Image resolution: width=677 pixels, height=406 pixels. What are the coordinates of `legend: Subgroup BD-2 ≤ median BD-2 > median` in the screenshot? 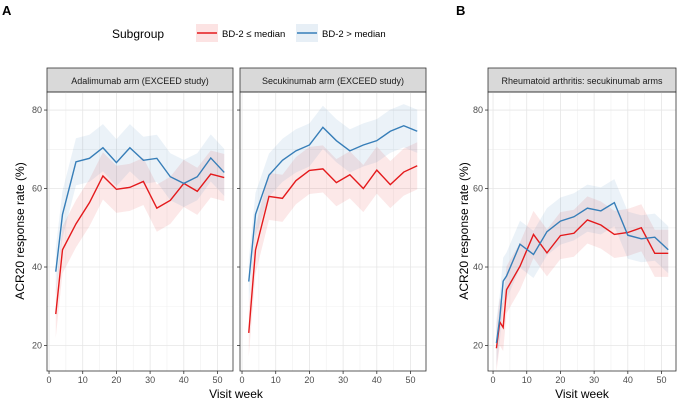 It's located at (249, 33).